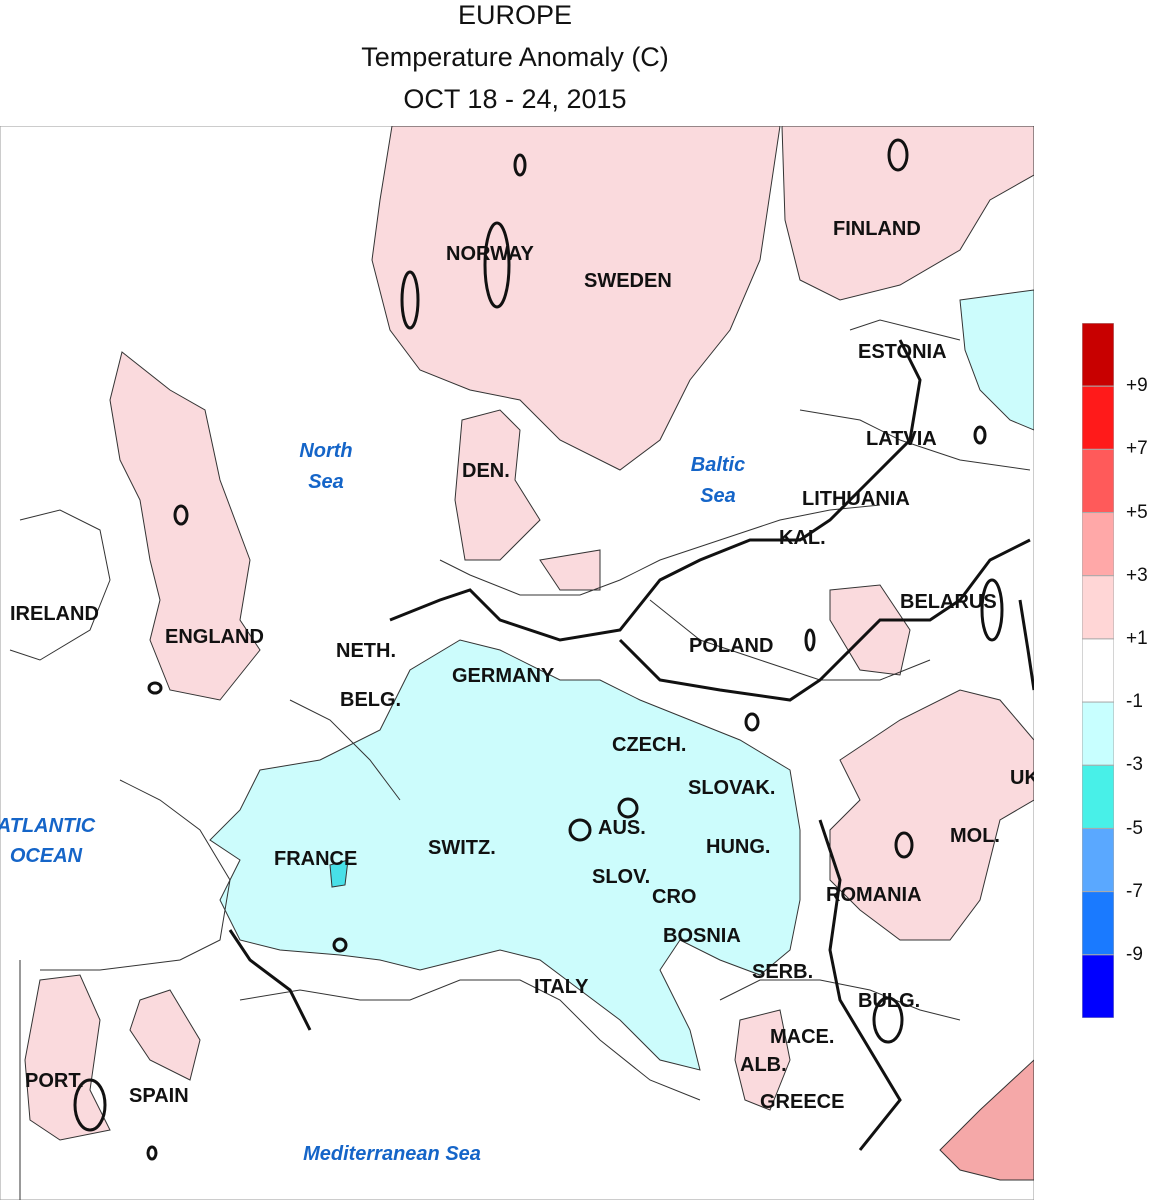  I want to click on label-slovakia: SLOVAK., so click(731, 788).